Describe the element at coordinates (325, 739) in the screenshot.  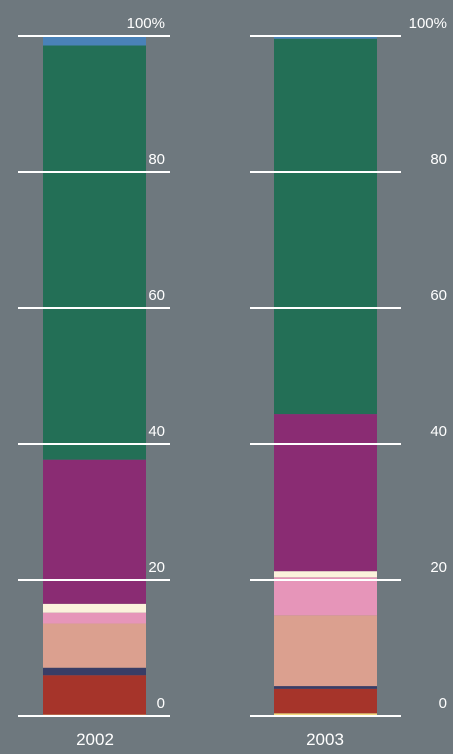
I see `x-category-label: 2003` at that location.